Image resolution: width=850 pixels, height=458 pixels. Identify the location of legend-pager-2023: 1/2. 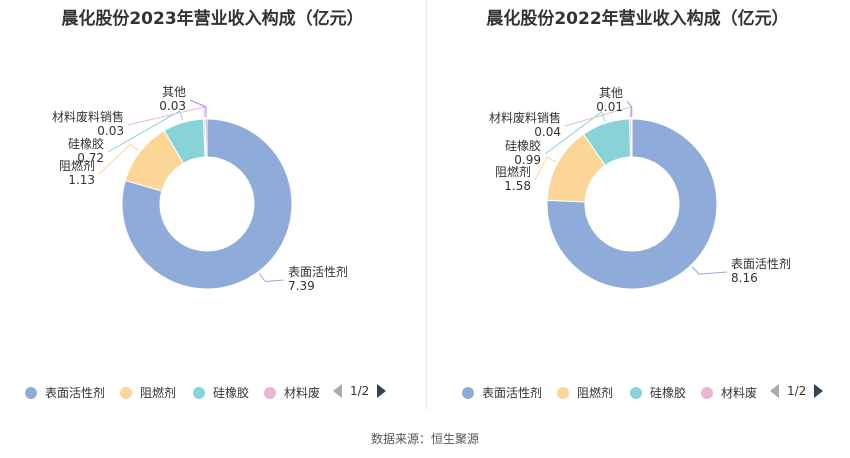
(360, 391).